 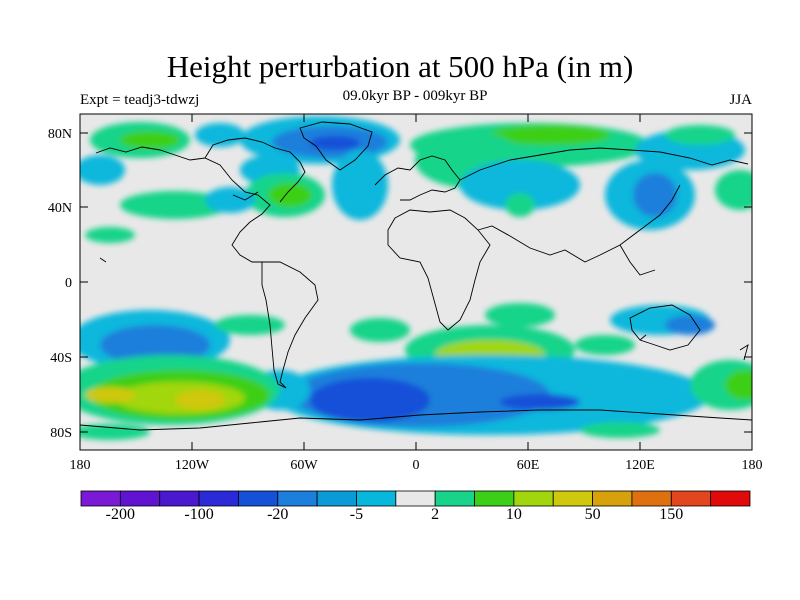 What do you see at coordinates (435, 514) in the screenshot?
I see `colorbar-label: 2` at bounding box center [435, 514].